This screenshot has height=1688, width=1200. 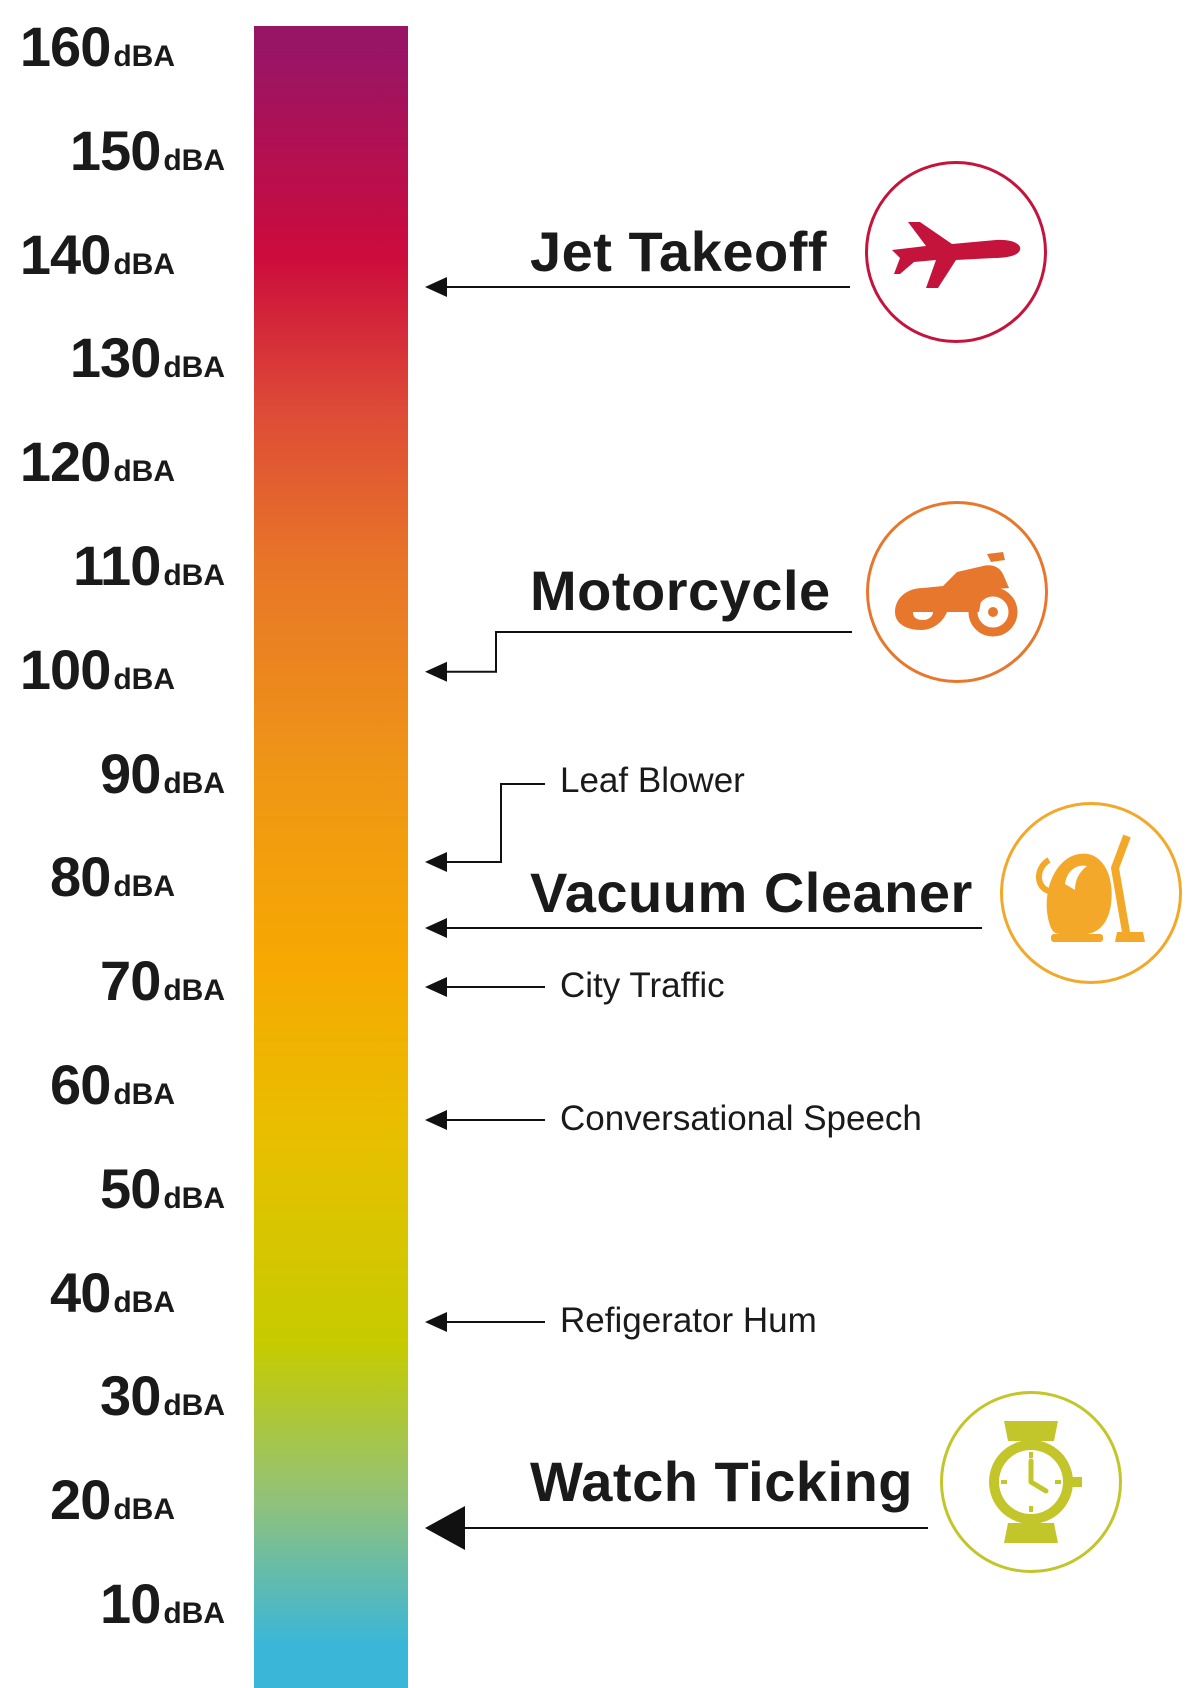 I want to click on tick-value: 140, so click(x=65, y=254).